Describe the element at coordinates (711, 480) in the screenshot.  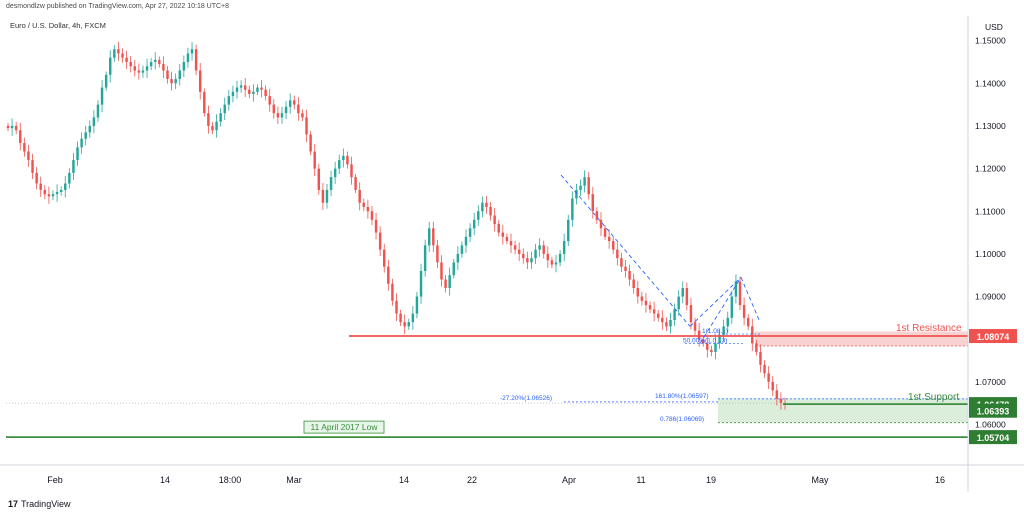
I see `x-tick-label: 19` at that location.